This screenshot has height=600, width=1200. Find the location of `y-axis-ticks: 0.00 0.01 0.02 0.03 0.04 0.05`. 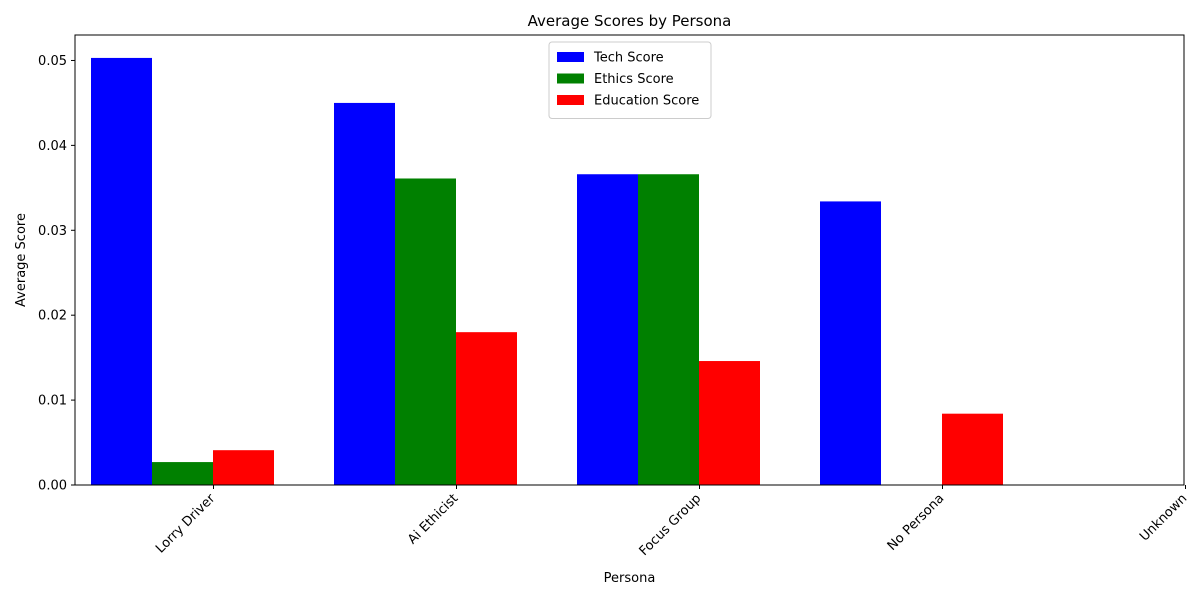

y-axis-ticks: 0.00 0.01 0.02 0.03 0.04 0.05 is located at coordinates (56, 274).